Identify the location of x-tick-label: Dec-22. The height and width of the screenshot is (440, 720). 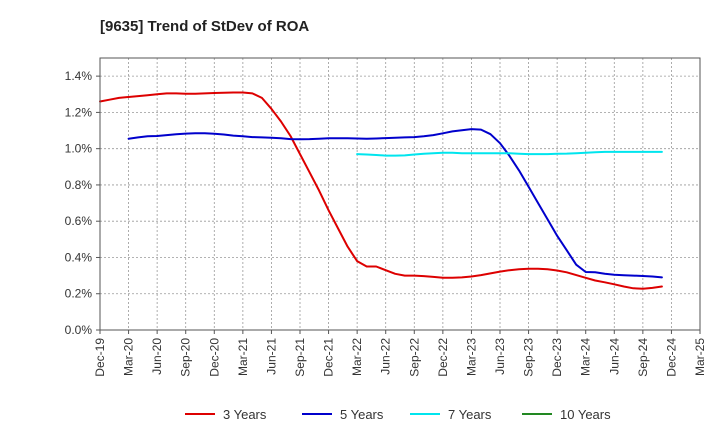
(443, 357).